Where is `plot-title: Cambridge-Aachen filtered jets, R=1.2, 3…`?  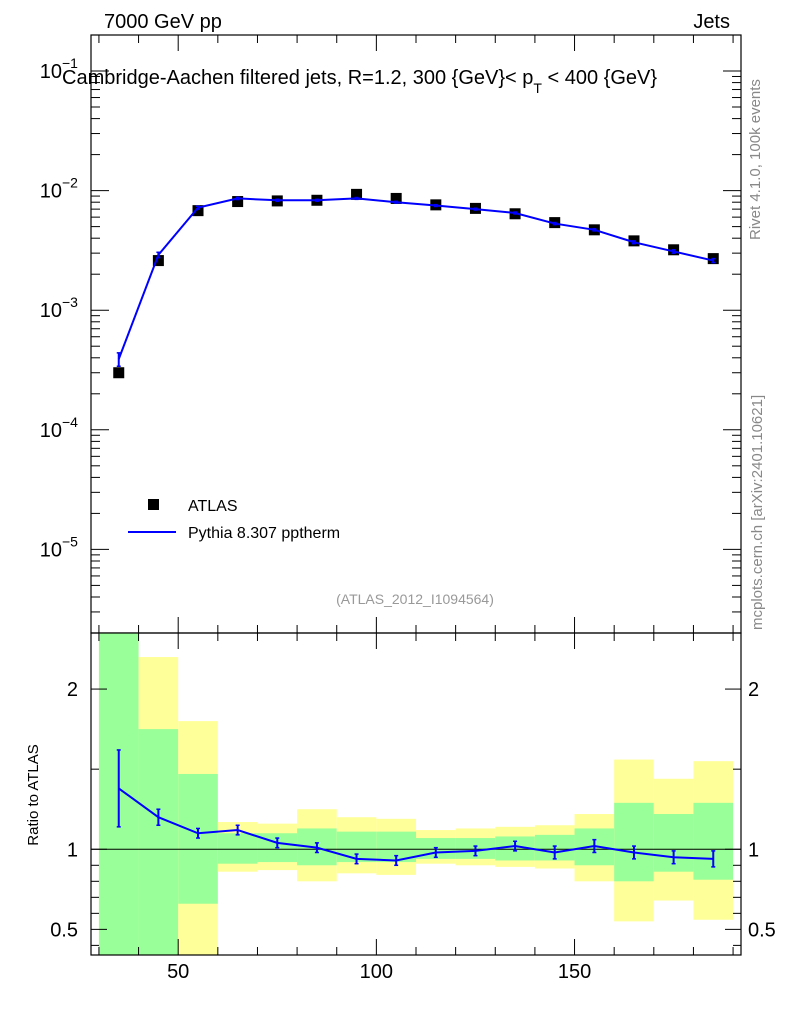
plot-title: Cambridge-Aachen filtered jets, R=1.2, 3… is located at coordinates (359, 81).